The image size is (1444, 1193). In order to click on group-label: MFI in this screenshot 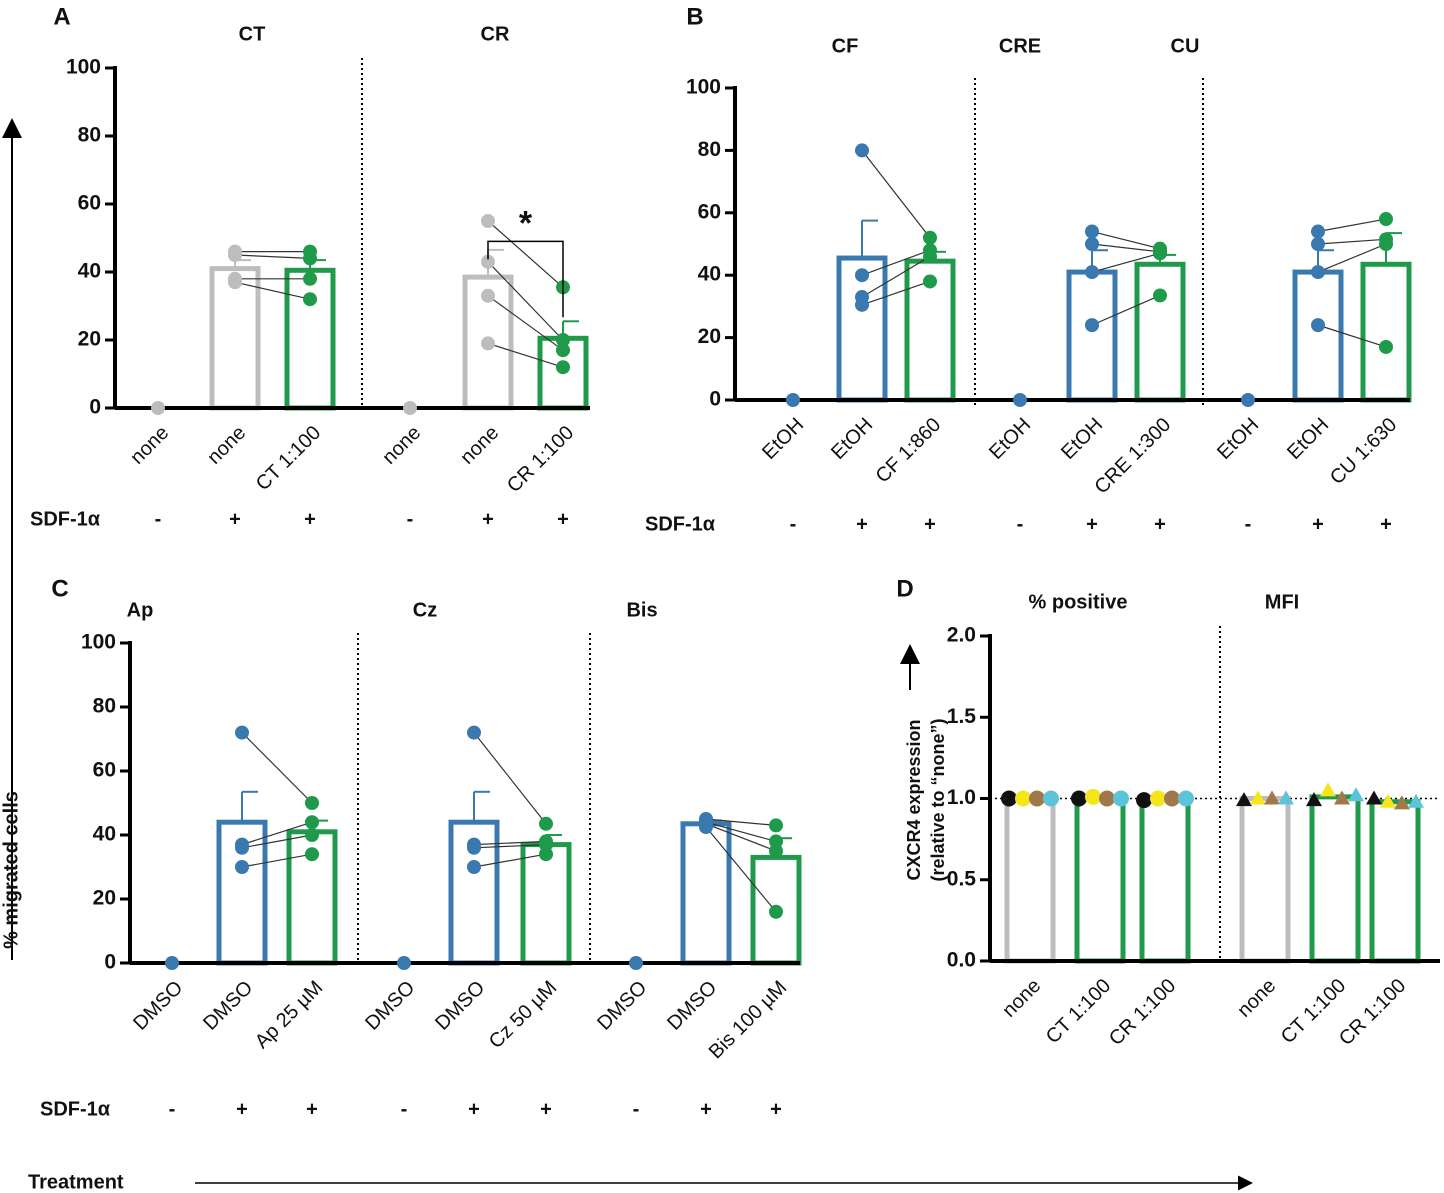, I will do `click(1282, 602)`.